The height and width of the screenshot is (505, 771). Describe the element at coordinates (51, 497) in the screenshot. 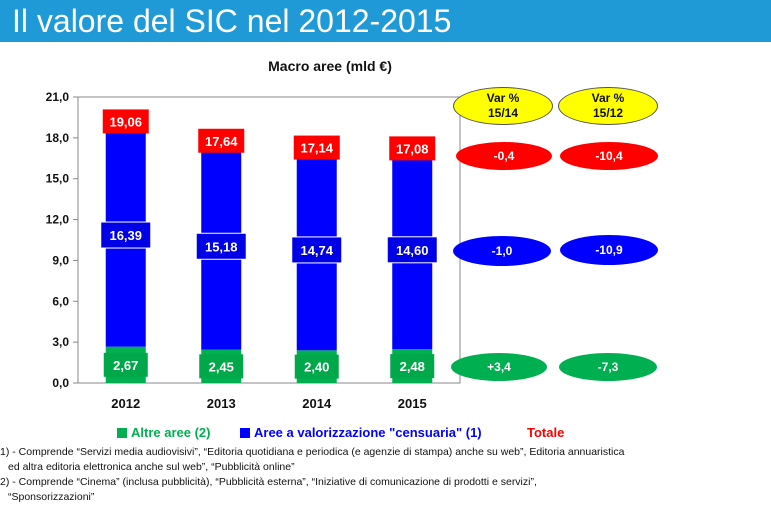

I see `footnote-line: “Sponsorizzazioni”` at that location.